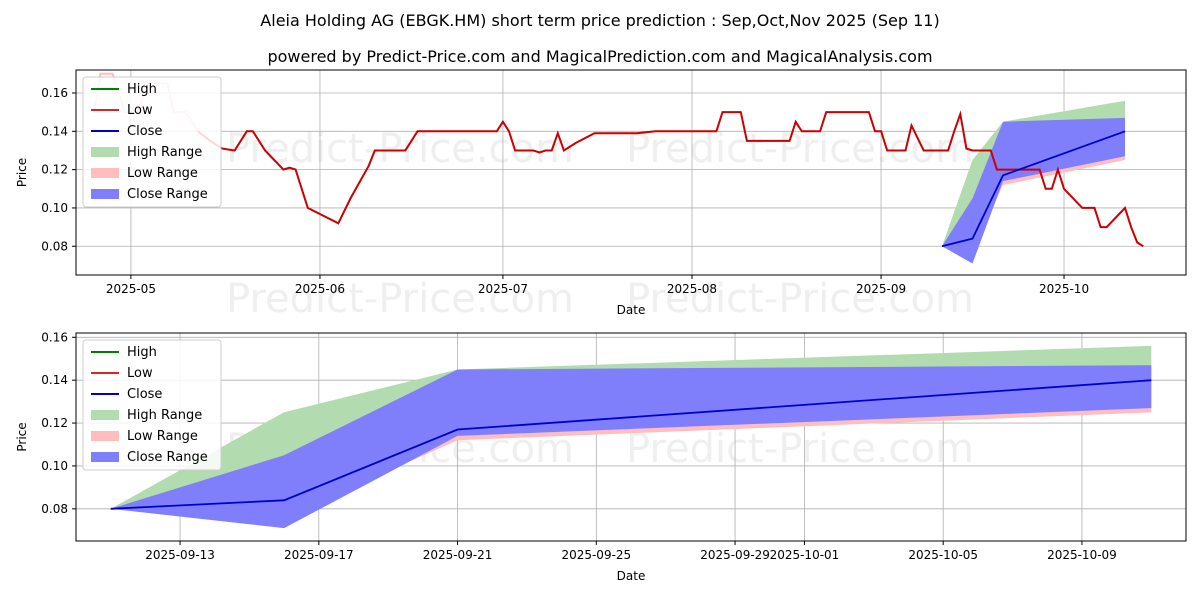 This screenshot has width=1200, height=600. Describe the element at coordinates (131, 289) in the screenshot. I see `x-tick-label: 2025-05` at that location.